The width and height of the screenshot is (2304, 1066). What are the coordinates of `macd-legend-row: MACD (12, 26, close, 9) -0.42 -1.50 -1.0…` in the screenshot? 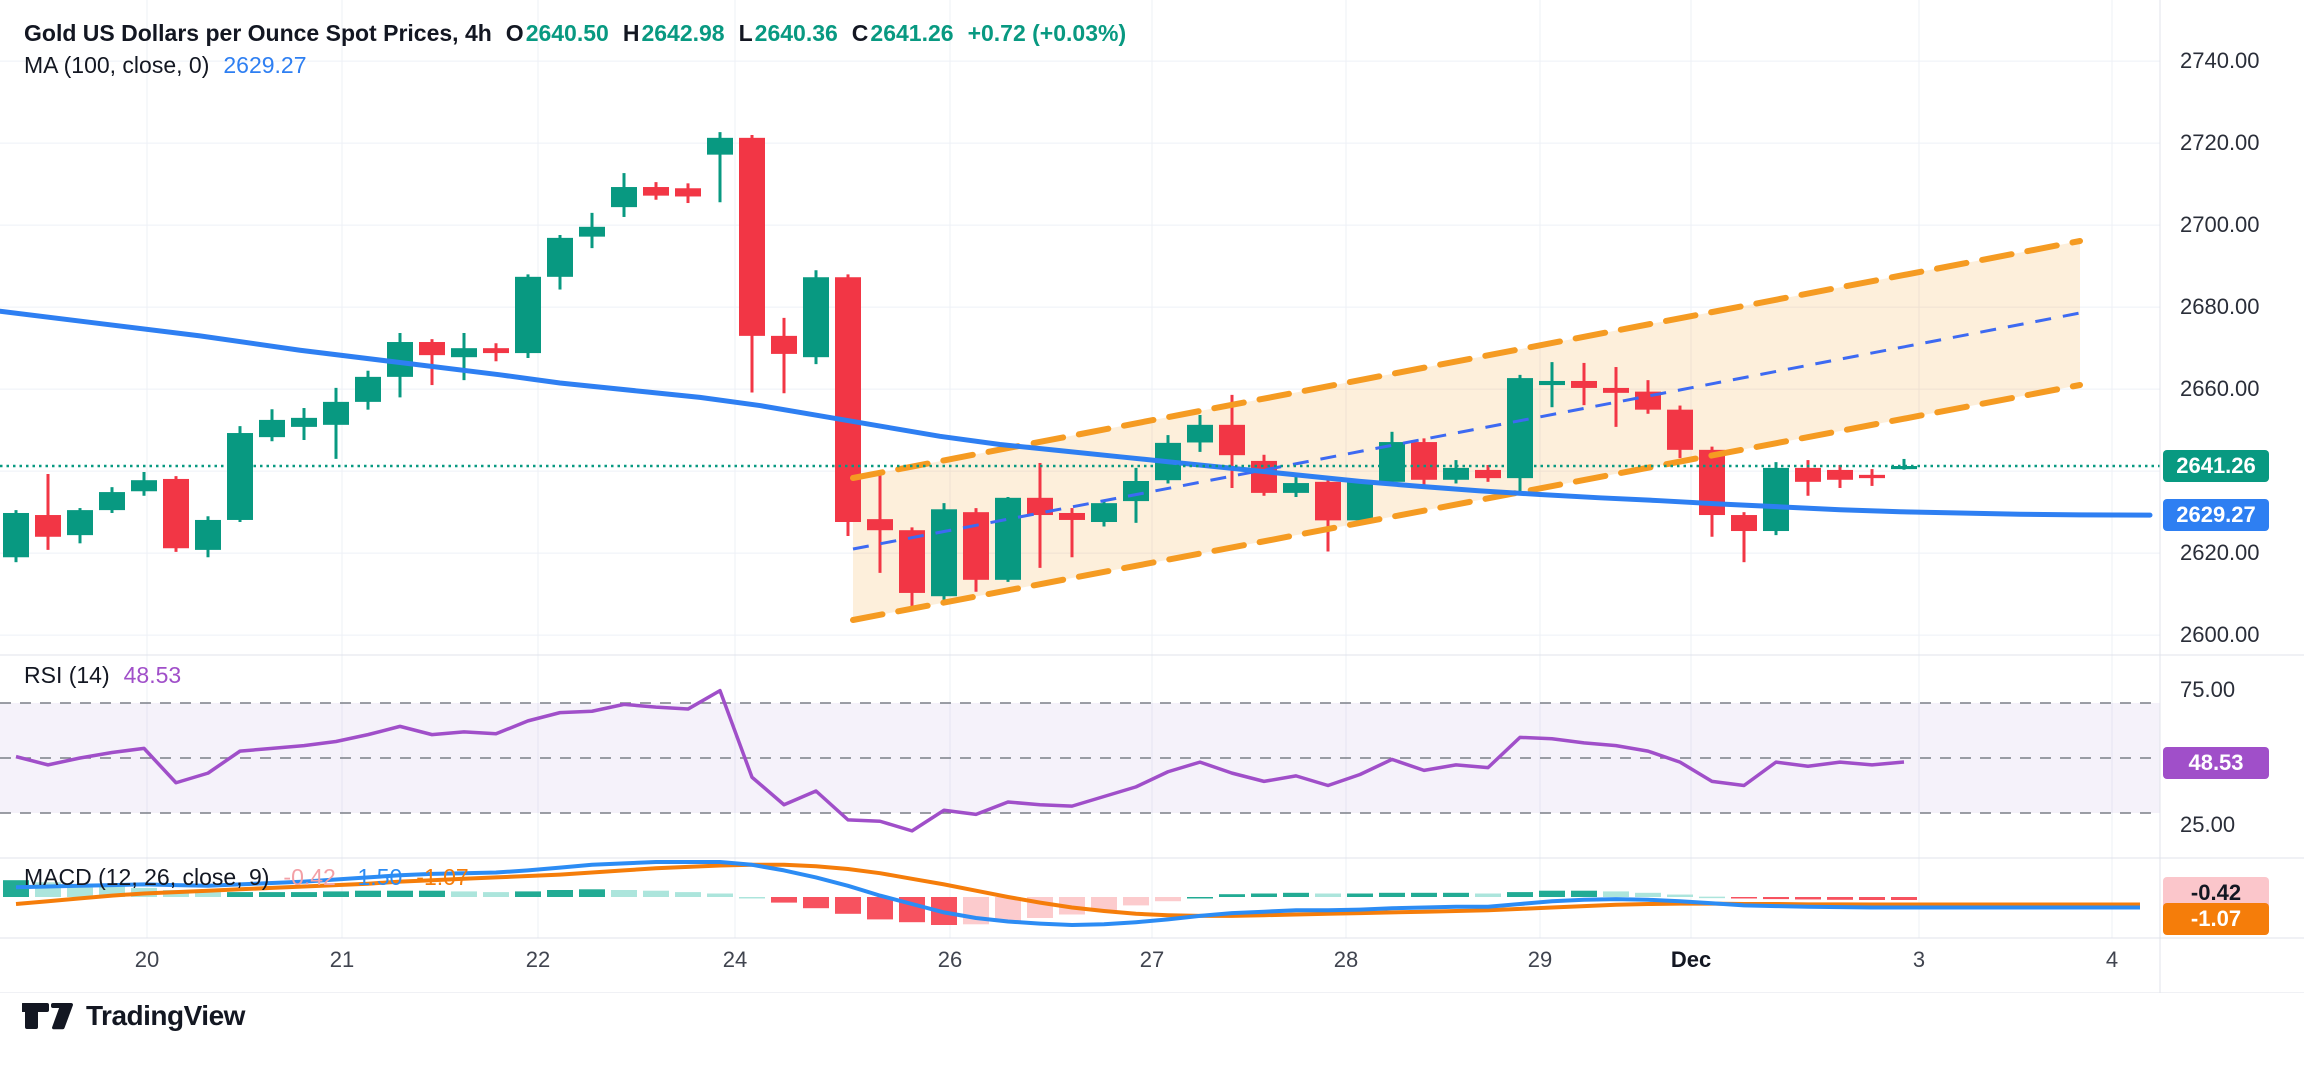 It's located at (246, 877).